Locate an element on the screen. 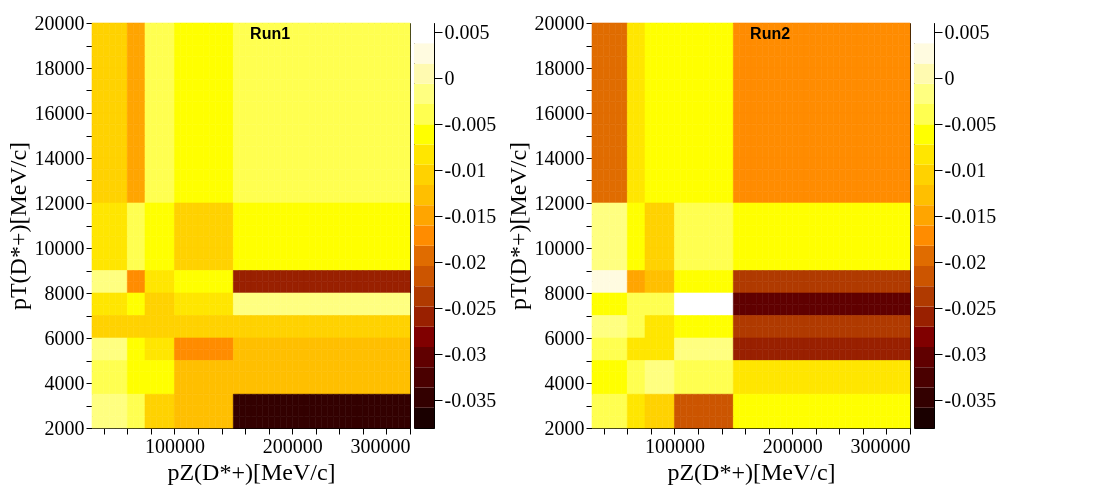 The height and width of the screenshot is (504, 1099). chart-title: Run1 is located at coordinates (270, 34).